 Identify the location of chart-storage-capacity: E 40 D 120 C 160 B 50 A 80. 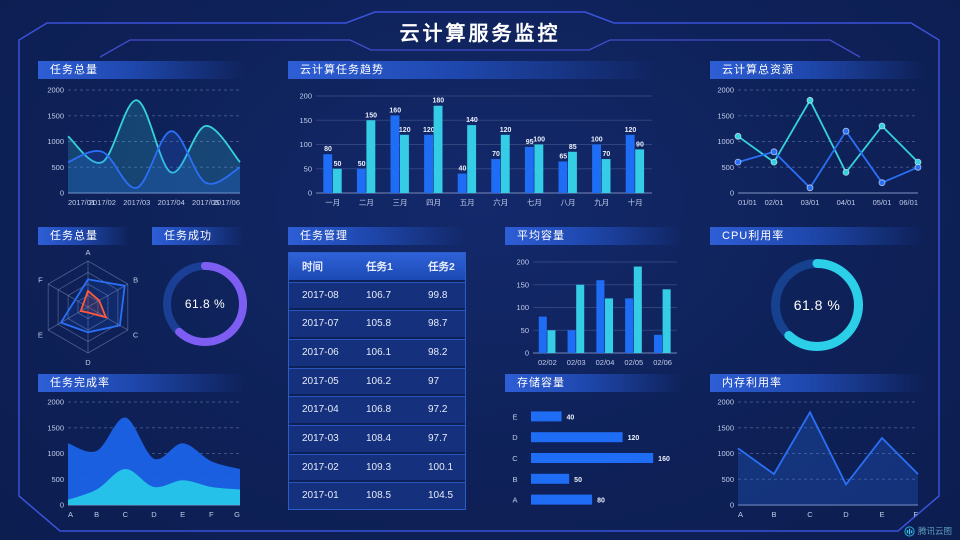
(595, 457).